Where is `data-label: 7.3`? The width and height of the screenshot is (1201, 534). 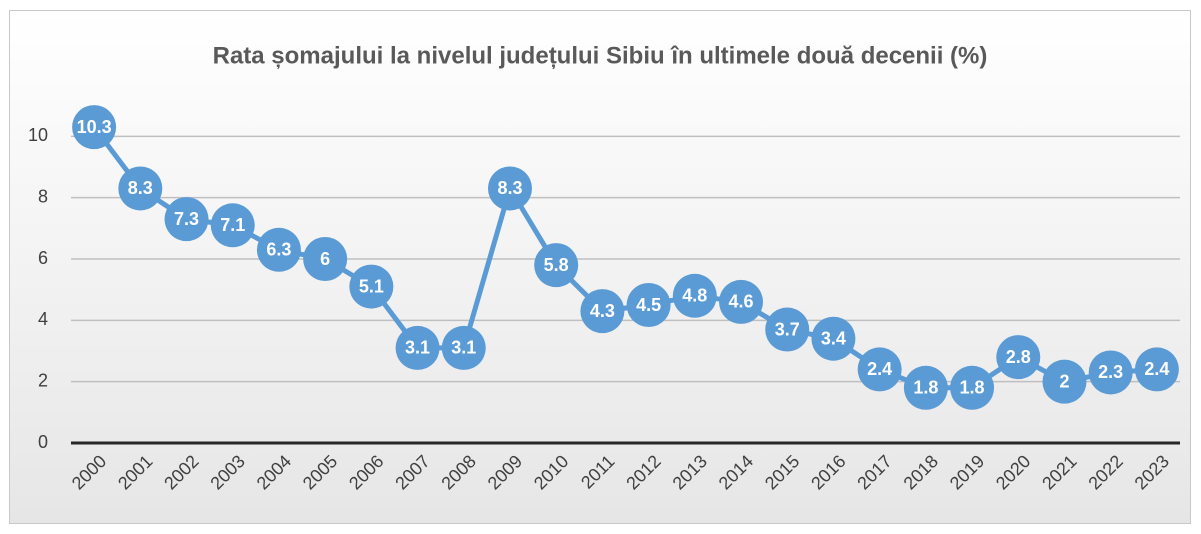
data-label: 7.3 is located at coordinates (186, 219).